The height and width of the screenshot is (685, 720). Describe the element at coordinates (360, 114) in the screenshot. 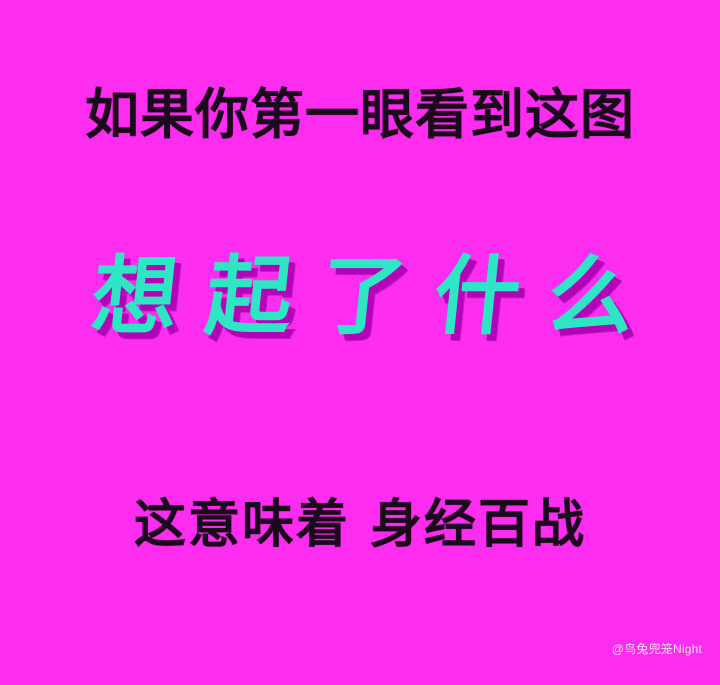

I see `headline-top: 如果你第一眼看到这图` at that location.